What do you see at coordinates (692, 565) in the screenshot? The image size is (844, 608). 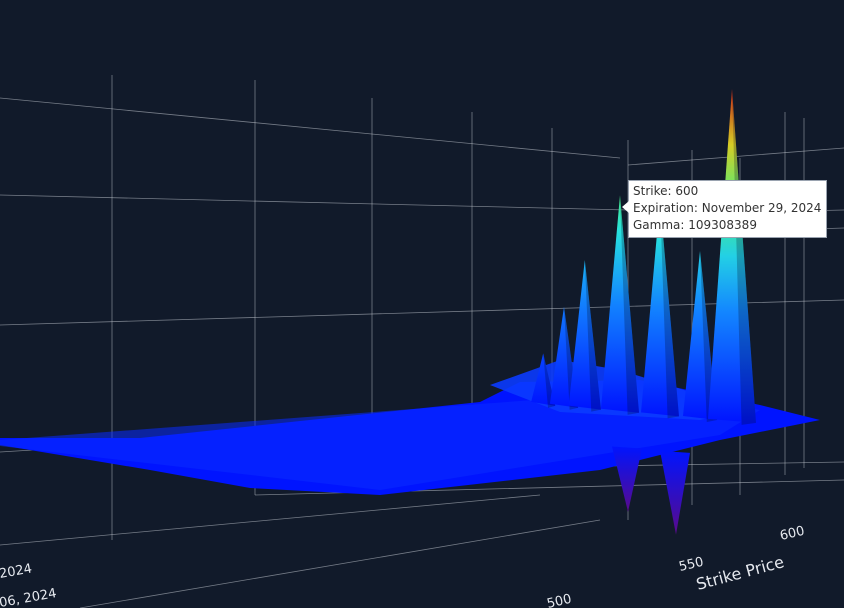 I see `x-tick-label: 550` at bounding box center [692, 565].